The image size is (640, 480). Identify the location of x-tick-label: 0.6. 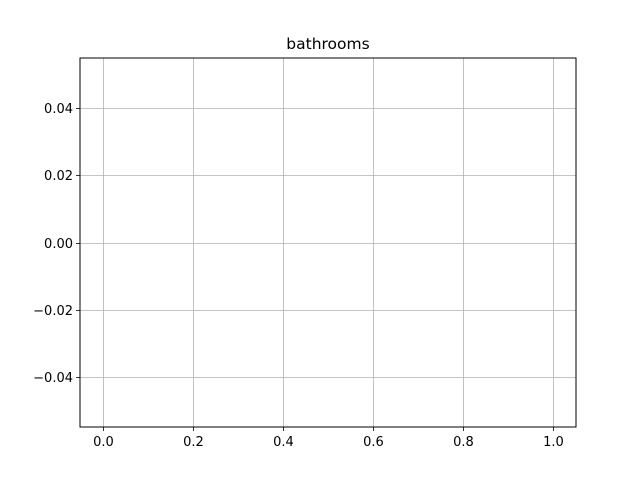
(373, 442).